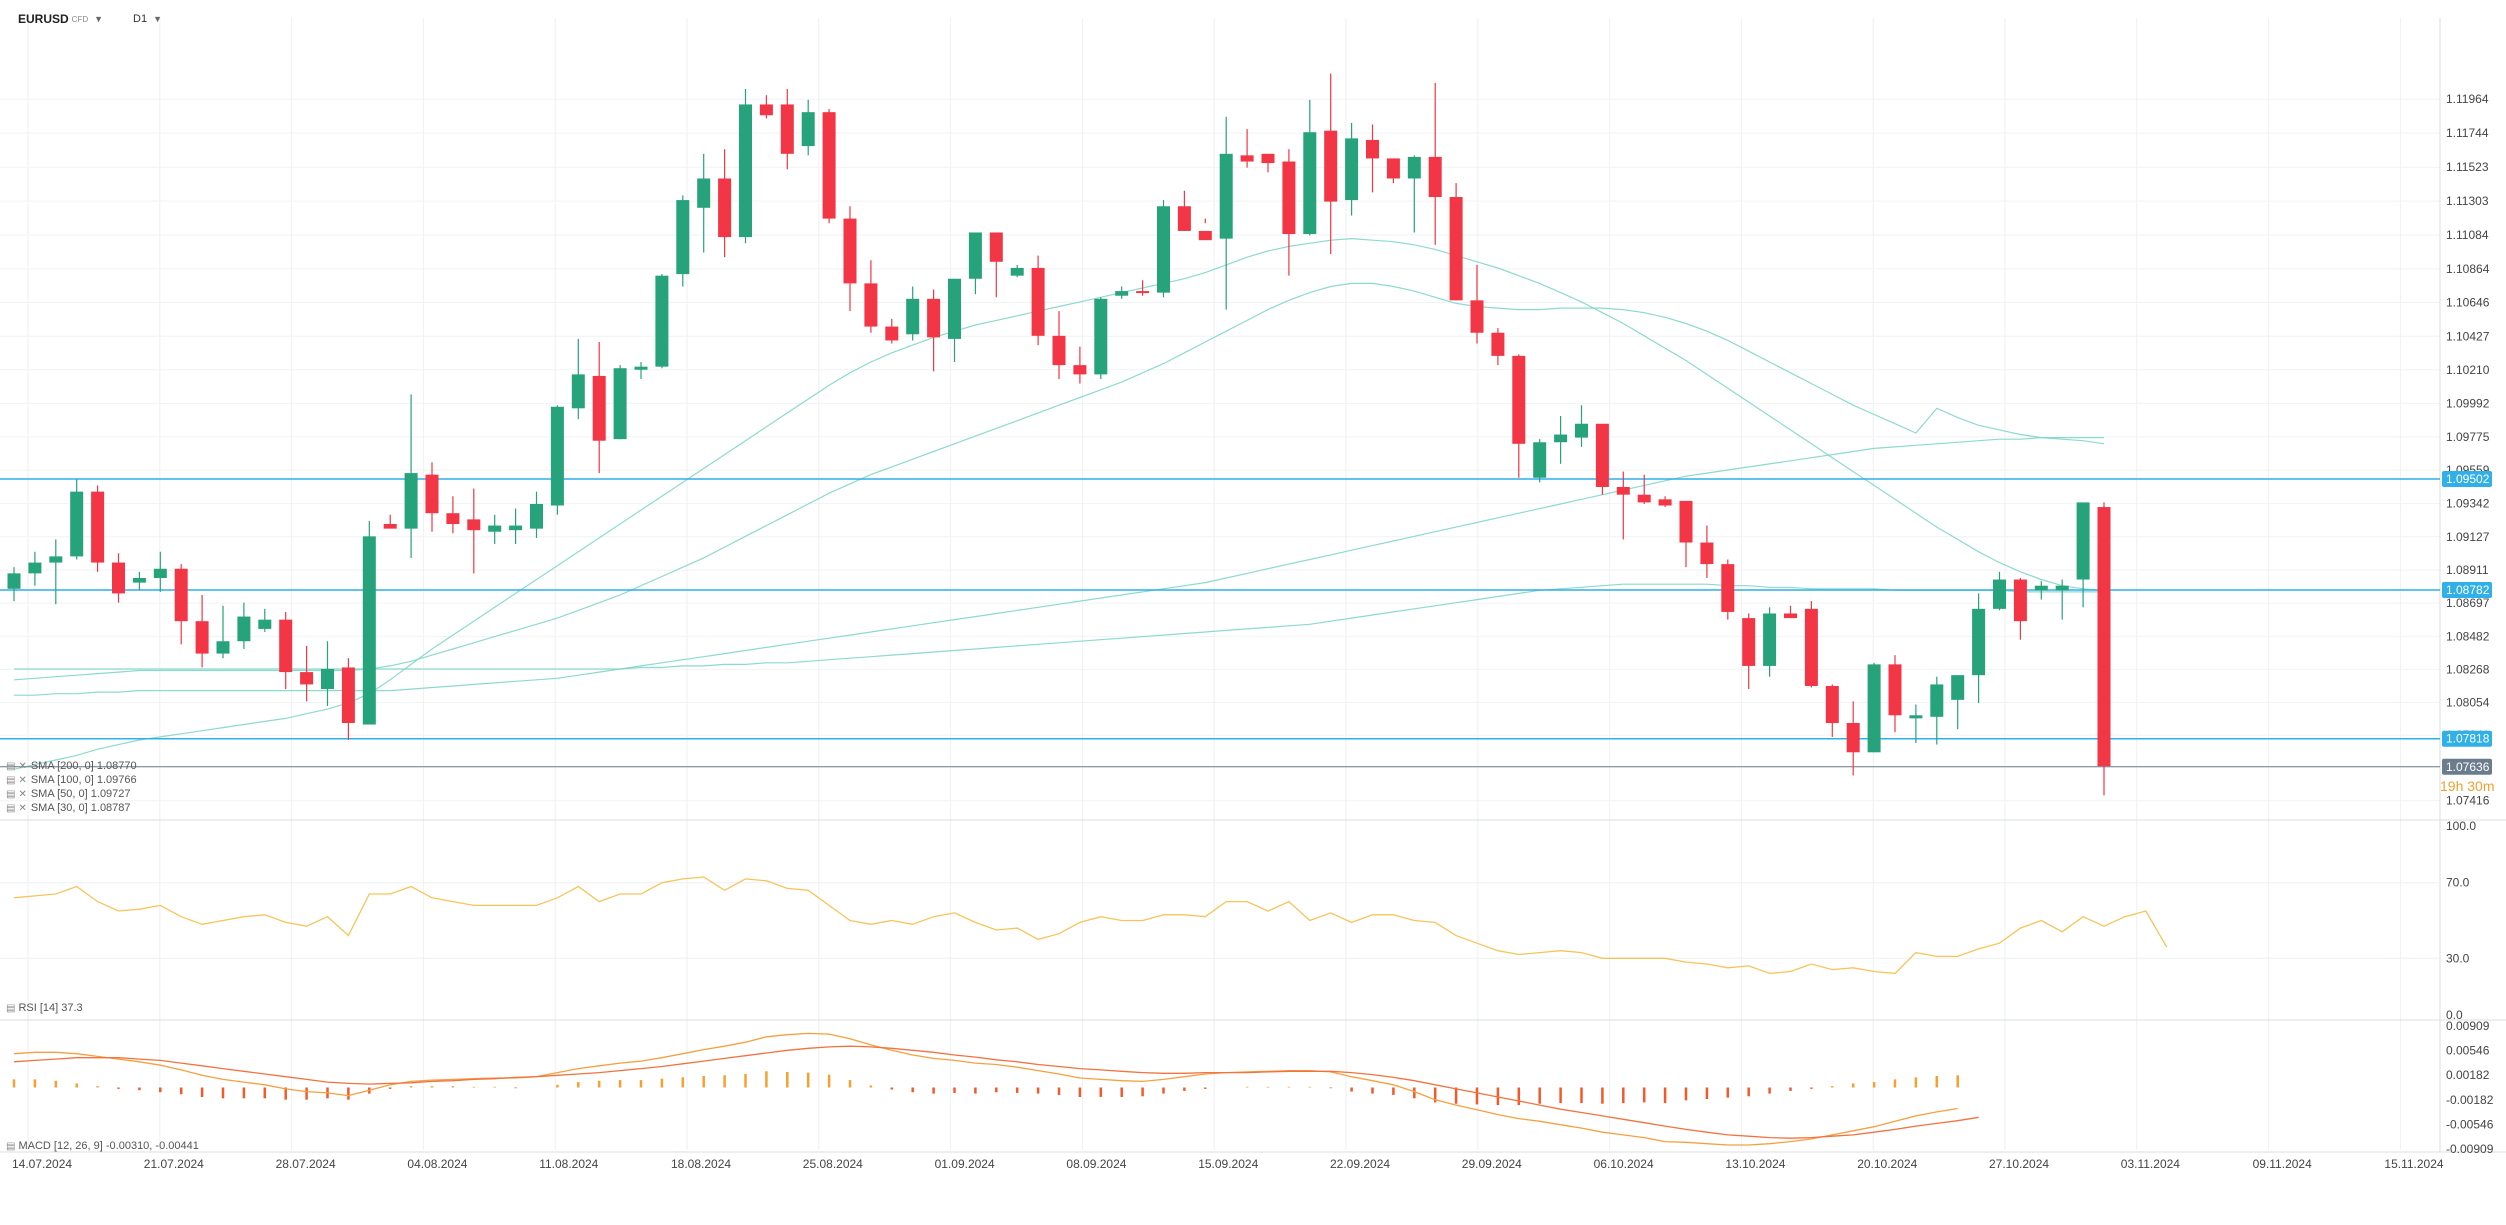  What do you see at coordinates (2468, 1051) in the screenshot?
I see `macd-tick-label: 0.00546` at bounding box center [2468, 1051].